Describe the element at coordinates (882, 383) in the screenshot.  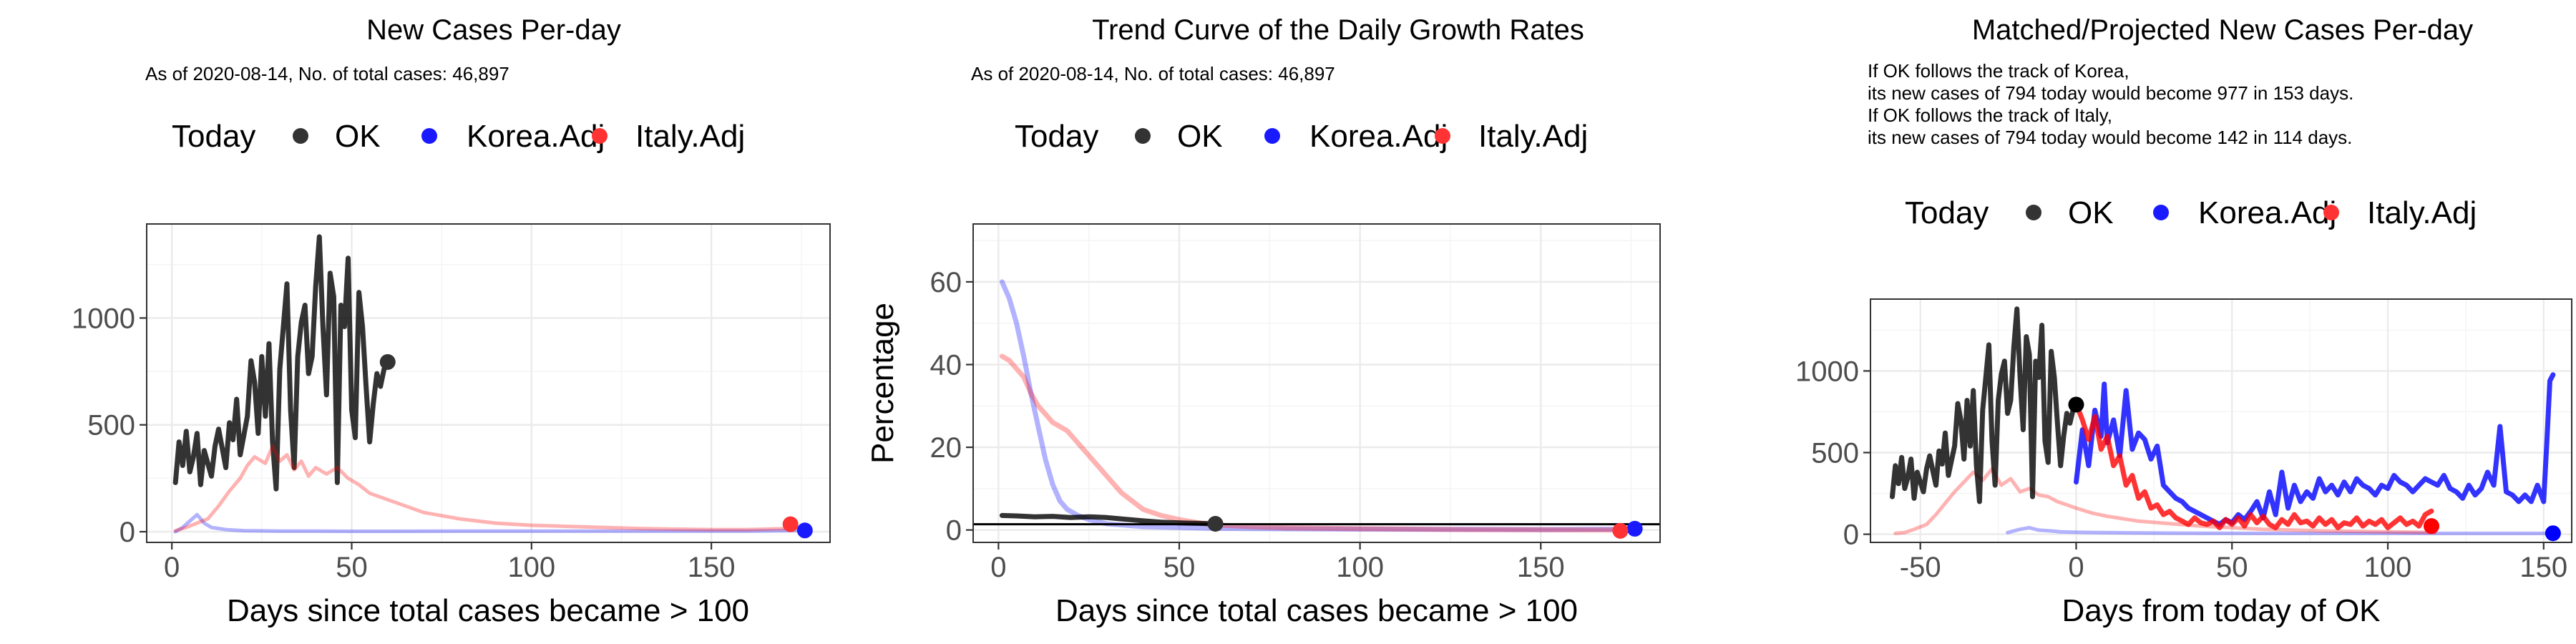
I see `y-axis-label: Percentage` at that location.